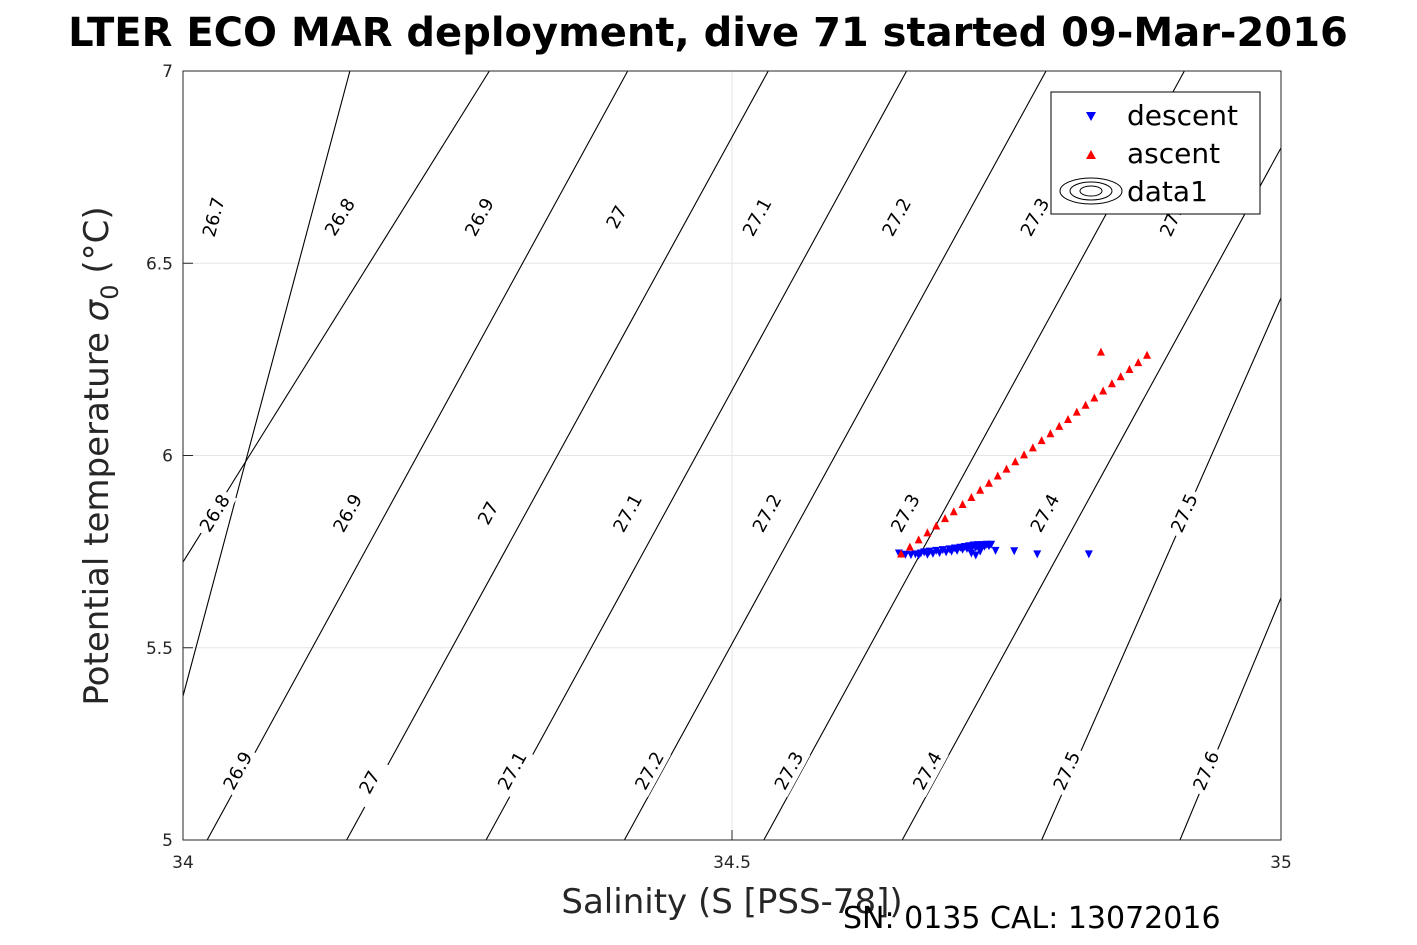 The image size is (1417, 945). What do you see at coordinates (110, 291) in the screenshot?
I see `y-axis-label-subscript: 0` at bounding box center [110, 291].